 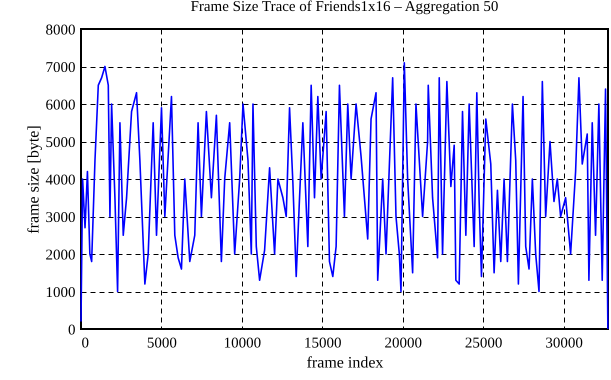 What do you see at coordinates (161, 344) in the screenshot?
I see `x-tick-label: 5000` at bounding box center [161, 344].